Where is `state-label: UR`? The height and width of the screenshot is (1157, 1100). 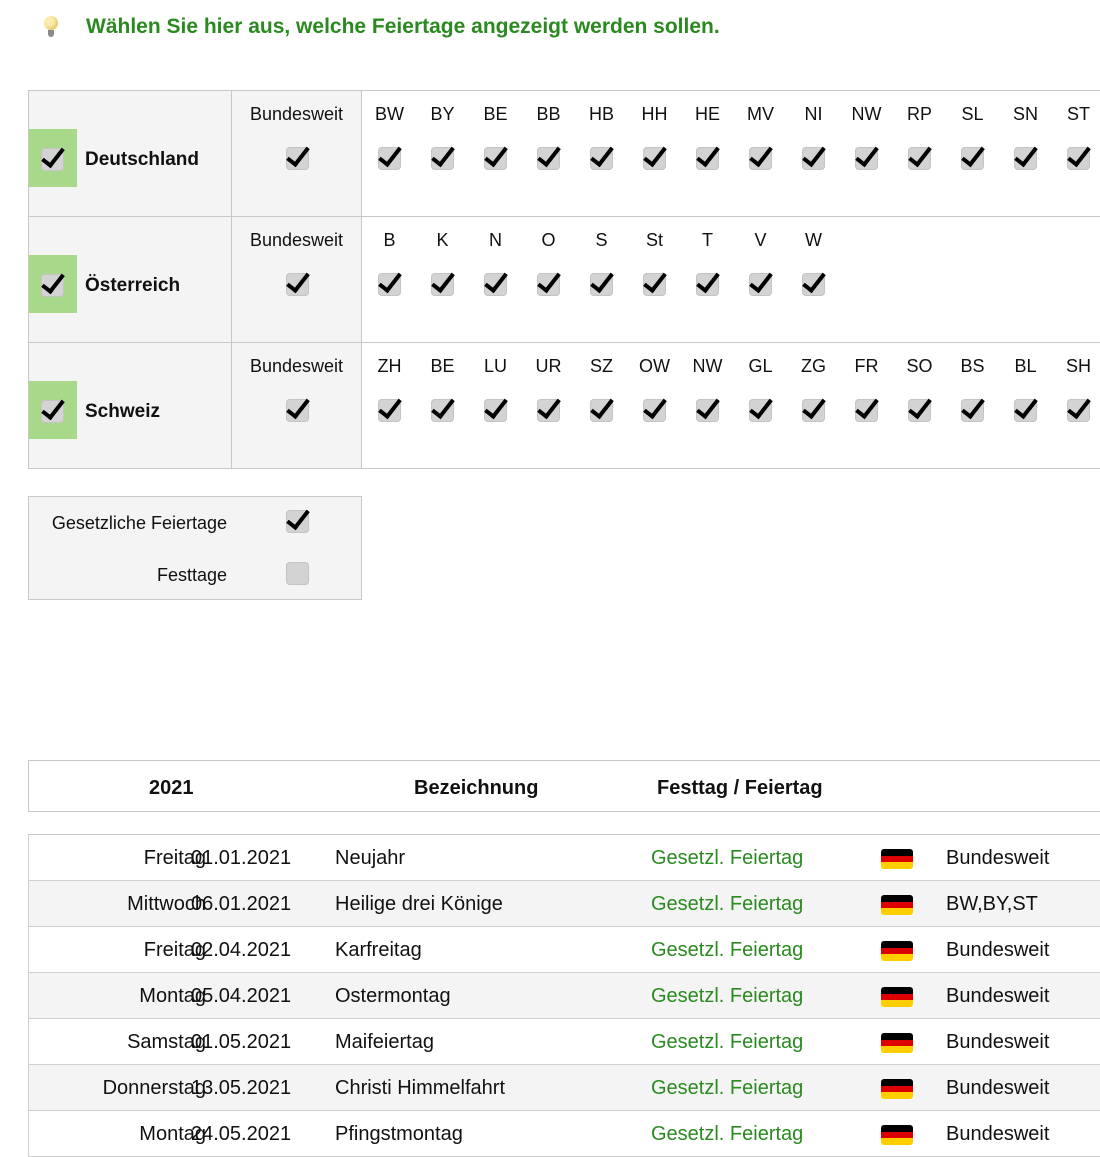
state-label: UR is located at coordinates (548, 366).